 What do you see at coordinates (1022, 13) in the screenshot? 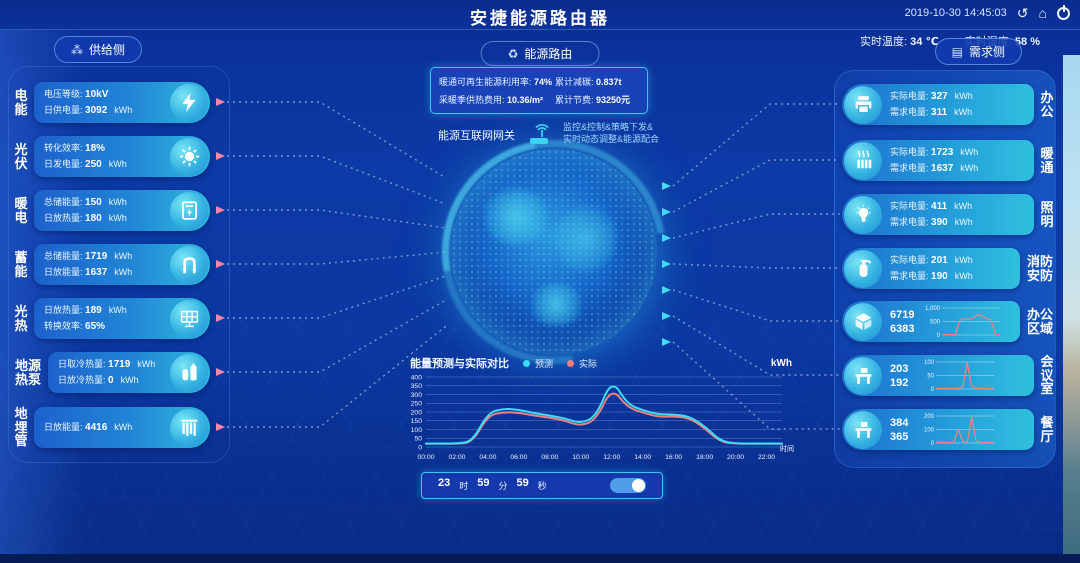
I see `undo-icon: ↺` at bounding box center [1022, 13].